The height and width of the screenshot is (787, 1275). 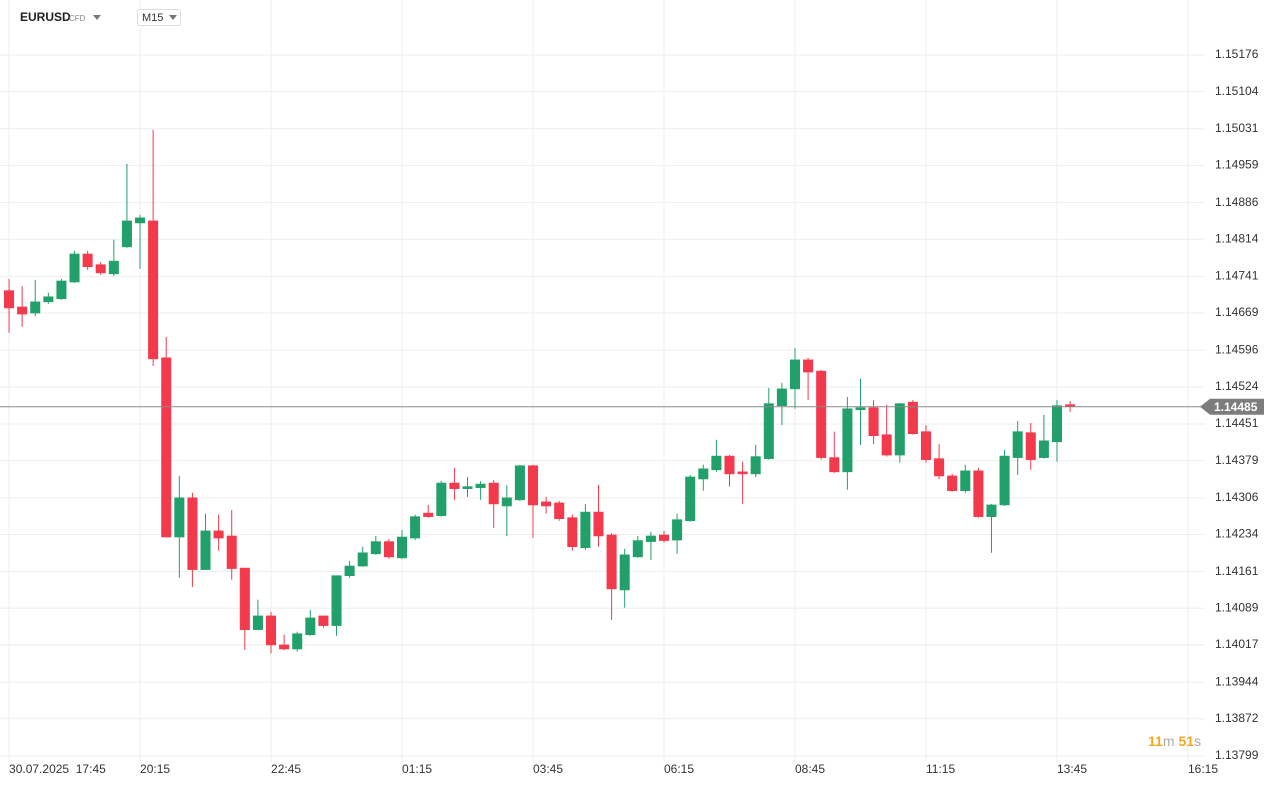 I want to click on y-tick-label: 1.14741, so click(x=1237, y=276).